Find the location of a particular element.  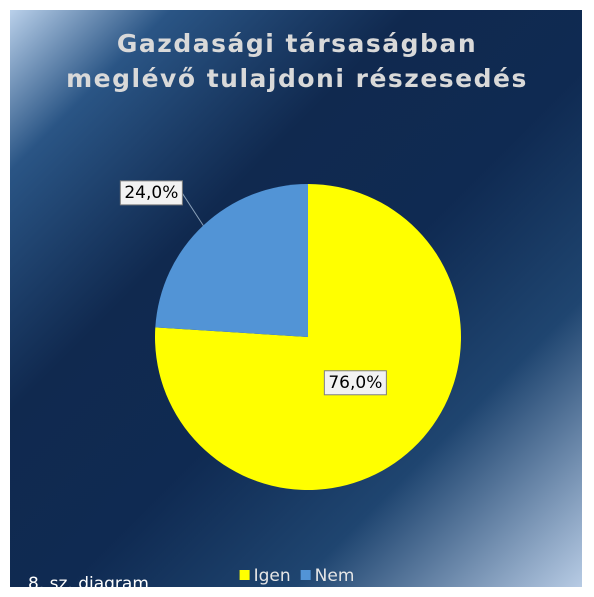

data-label: 24,0% is located at coordinates (151, 193).